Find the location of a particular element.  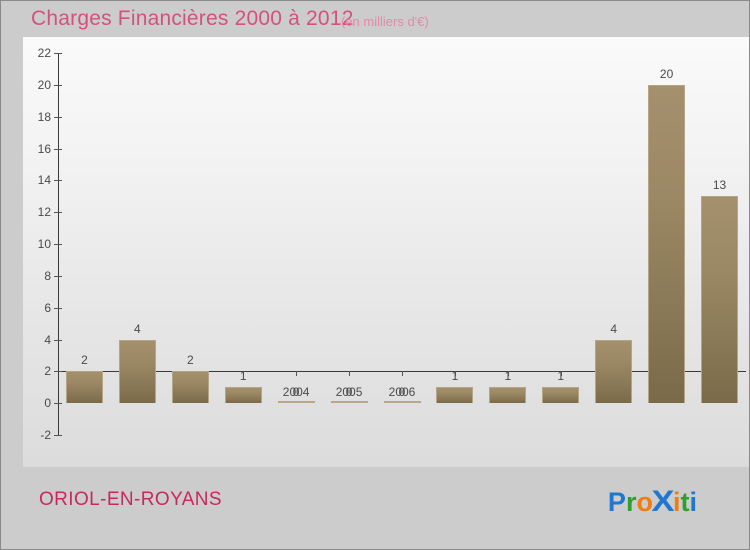

page-title: Charges Financières 2000 à 2012 is located at coordinates (192, 18).